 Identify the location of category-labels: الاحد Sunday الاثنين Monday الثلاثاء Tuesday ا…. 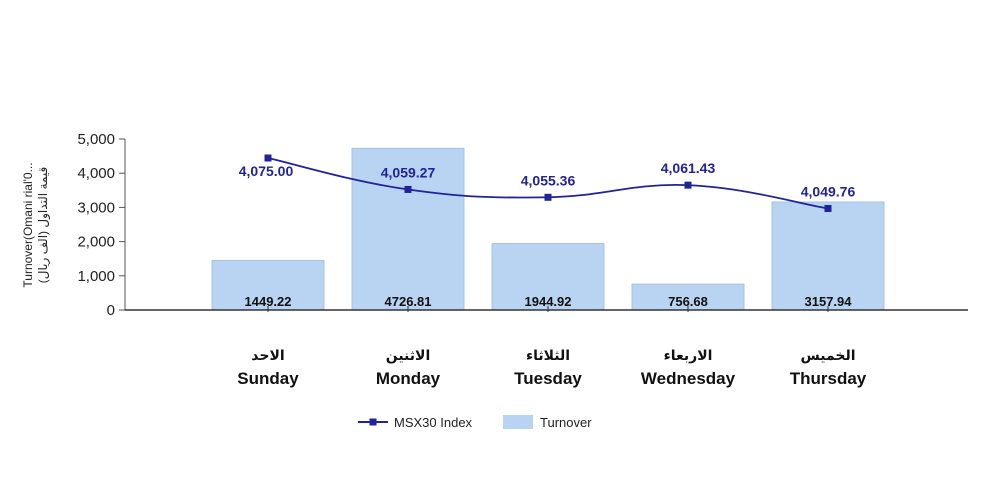
(551, 367).